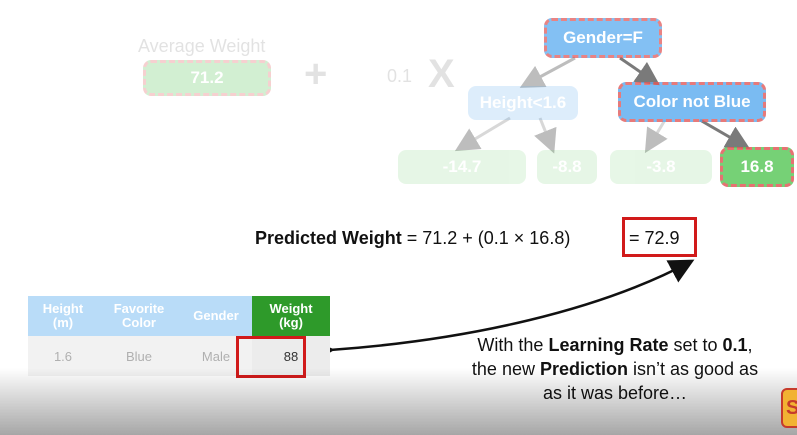 The image size is (797, 435). Describe the element at coordinates (63, 356) in the screenshot. I see `cell-height: 1.6` at that location.